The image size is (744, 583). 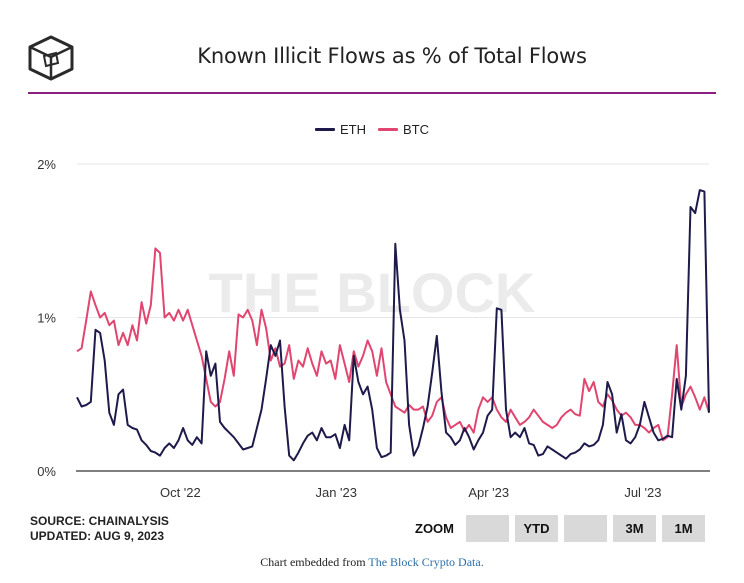 I want to click on x-tick-label: Jul '23, so click(x=642, y=492).